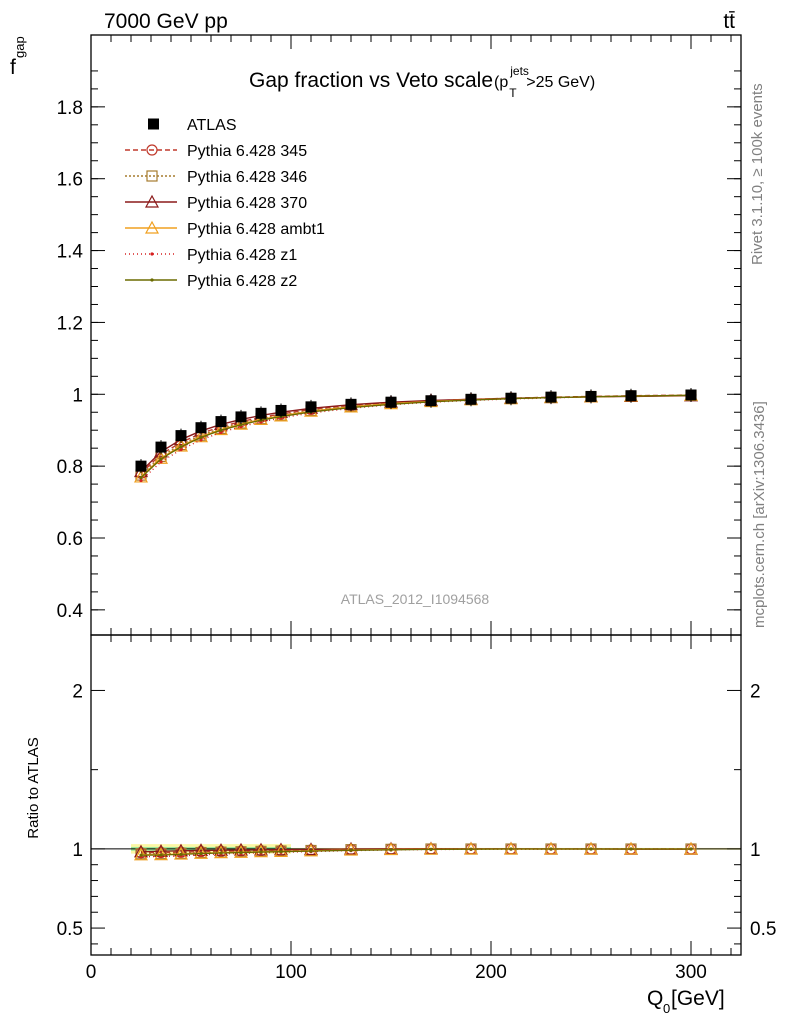 Image resolution: width=786 pixels, height=1024 pixels. I want to click on ratio-ytick-label-right: 0.5, so click(763, 929).